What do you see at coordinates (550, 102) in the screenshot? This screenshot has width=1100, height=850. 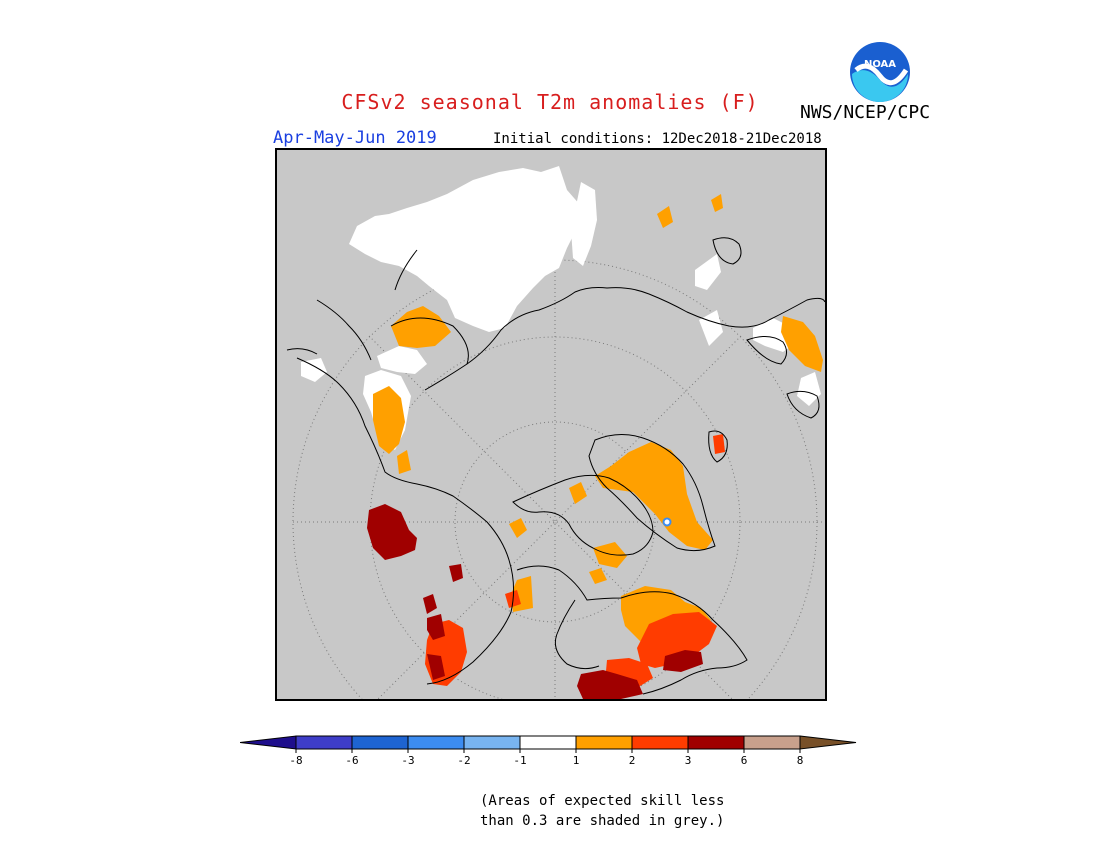 I see `map-title: CFSv2 seasonal T2m anomalies (F)` at bounding box center [550, 102].